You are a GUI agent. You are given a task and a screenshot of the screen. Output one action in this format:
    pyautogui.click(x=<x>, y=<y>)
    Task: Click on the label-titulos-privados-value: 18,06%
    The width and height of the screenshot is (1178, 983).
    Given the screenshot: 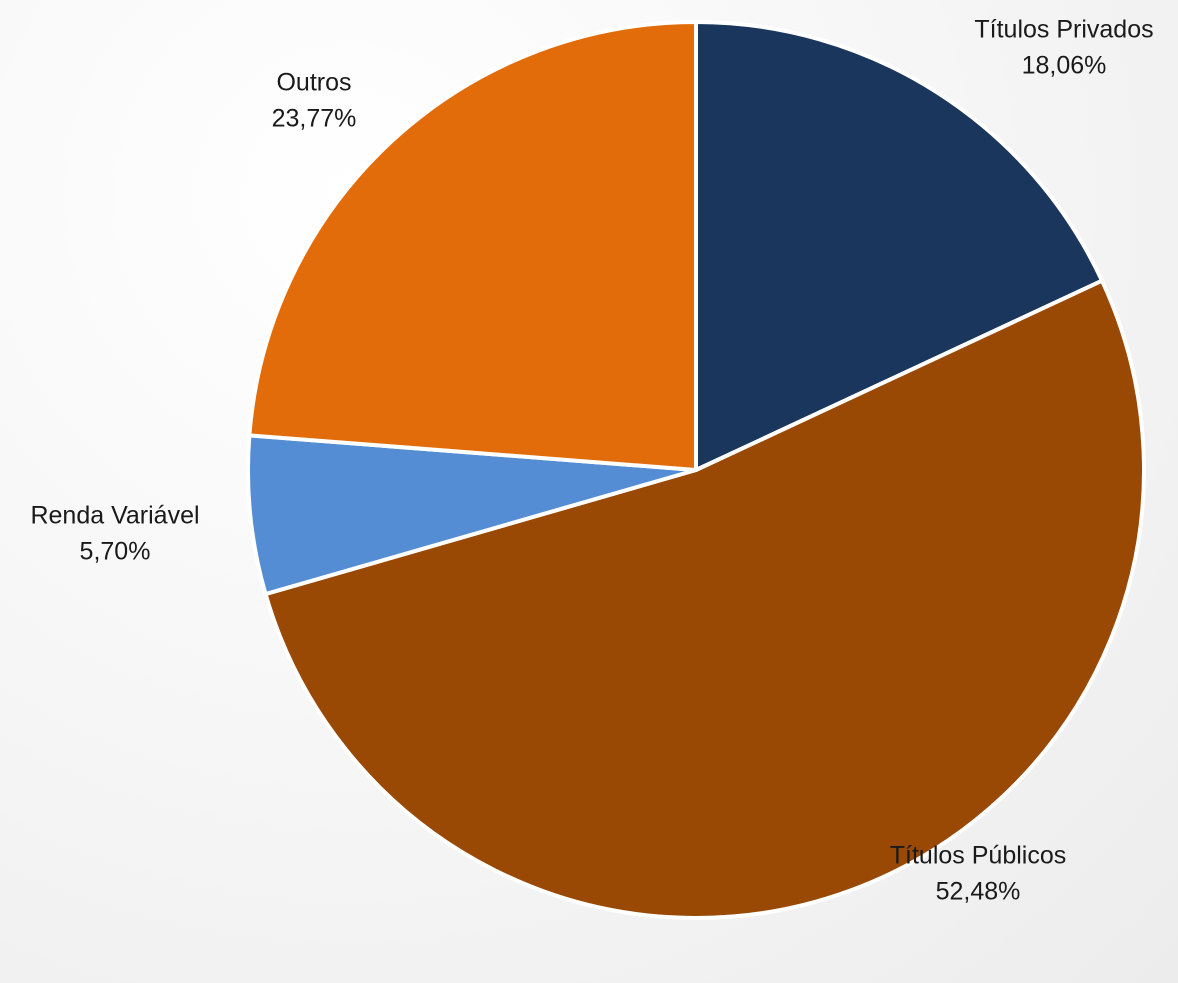 What is the action you would take?
    pyautogui.click(x=1064, y=66)
    